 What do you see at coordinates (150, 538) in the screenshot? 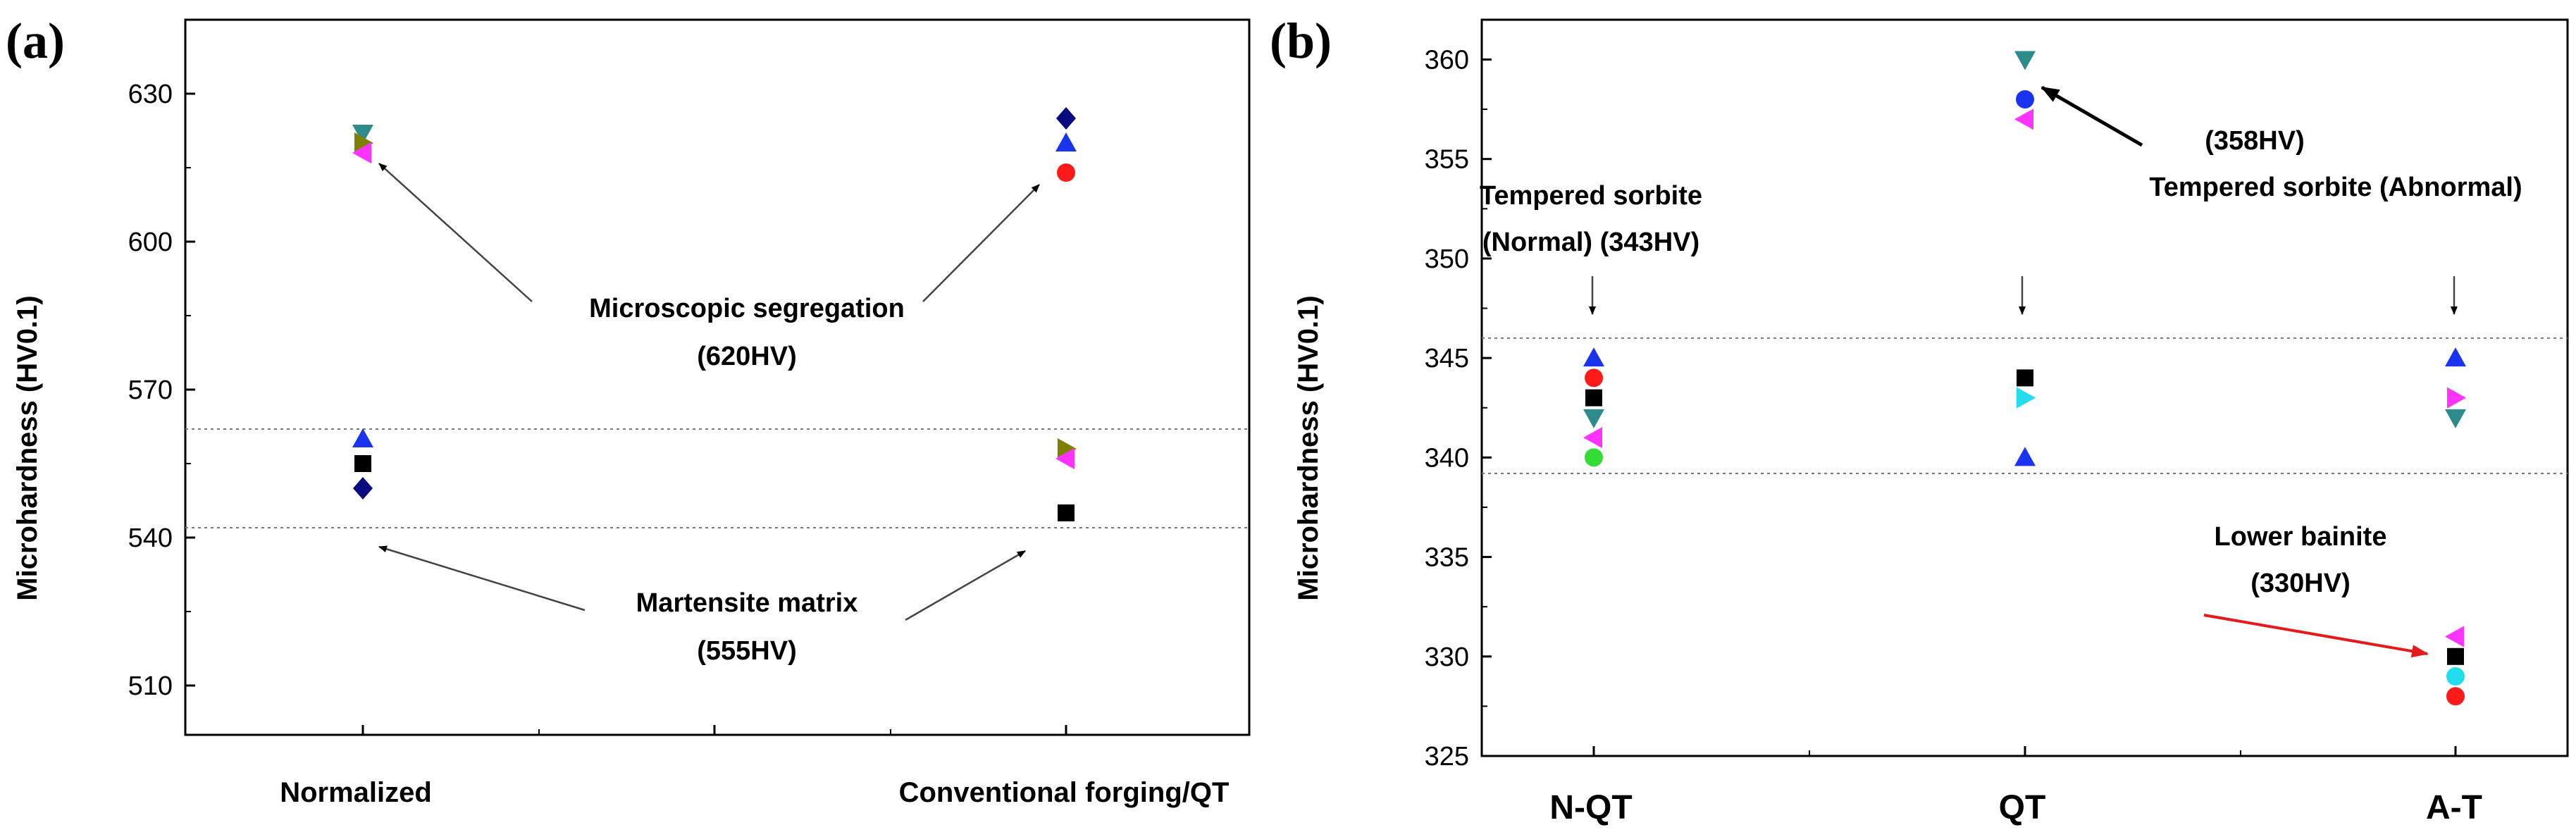
I see `y-tick-label: 540` at bounding box center [150, 538].